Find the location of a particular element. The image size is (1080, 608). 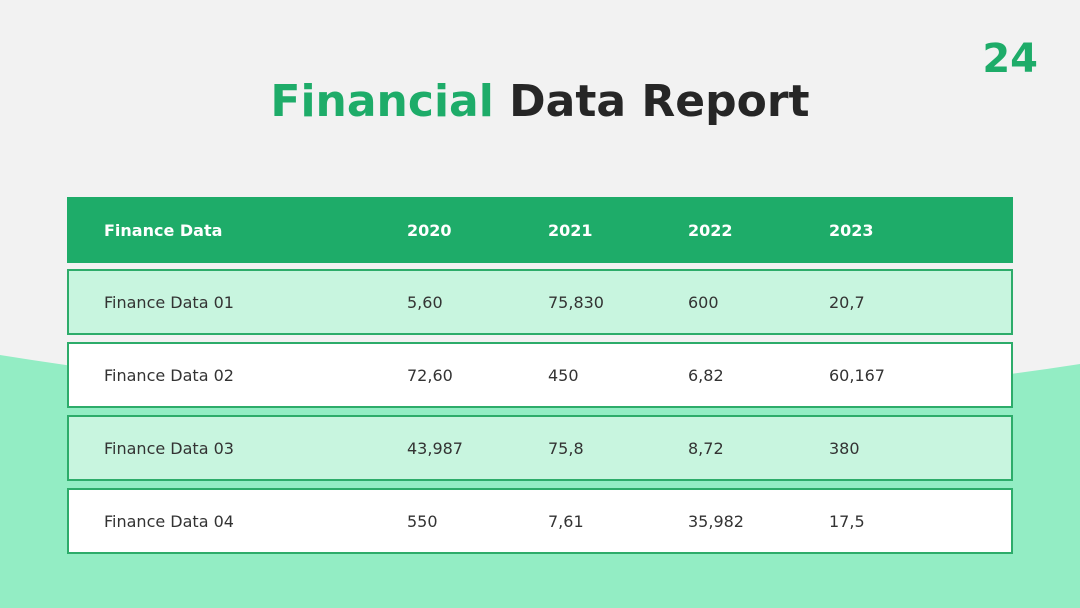

table-cell: Finance Data 02 is located at coordinates (169, 375).